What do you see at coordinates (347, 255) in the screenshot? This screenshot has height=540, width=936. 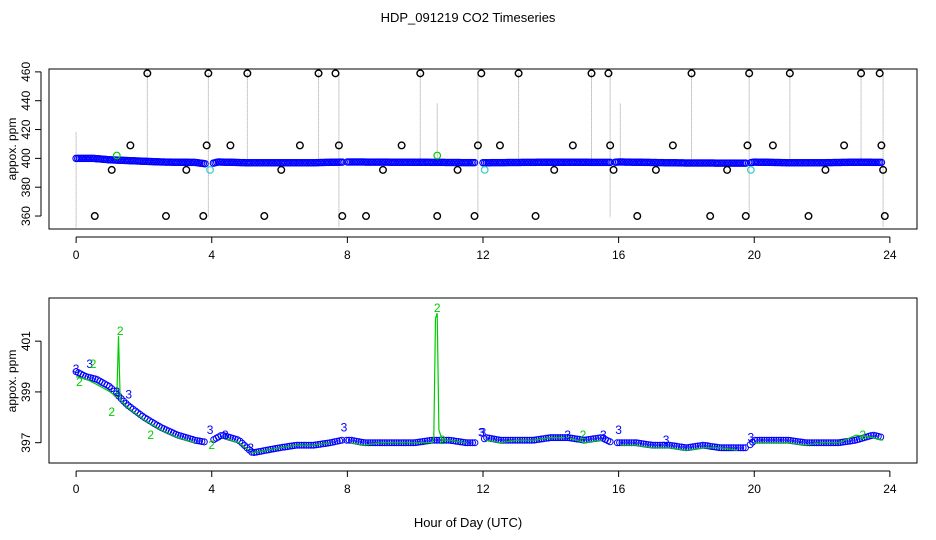 I see `top-x-tick-label: 8` at bounding box center [347, 255].